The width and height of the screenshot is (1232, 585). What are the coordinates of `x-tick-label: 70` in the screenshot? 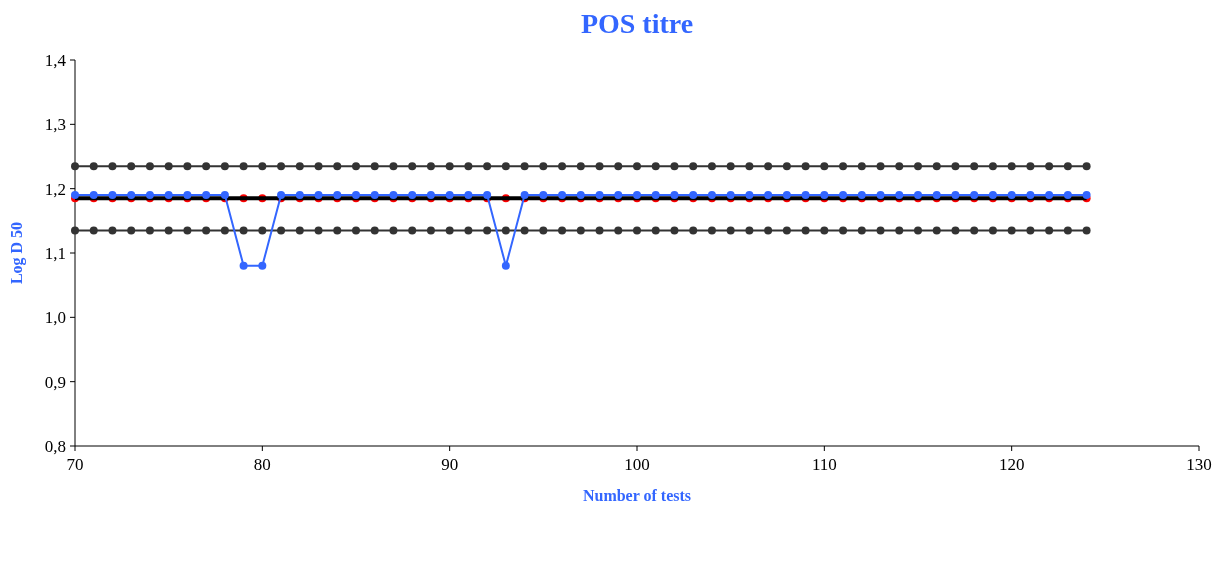 It's located at (75, 464).